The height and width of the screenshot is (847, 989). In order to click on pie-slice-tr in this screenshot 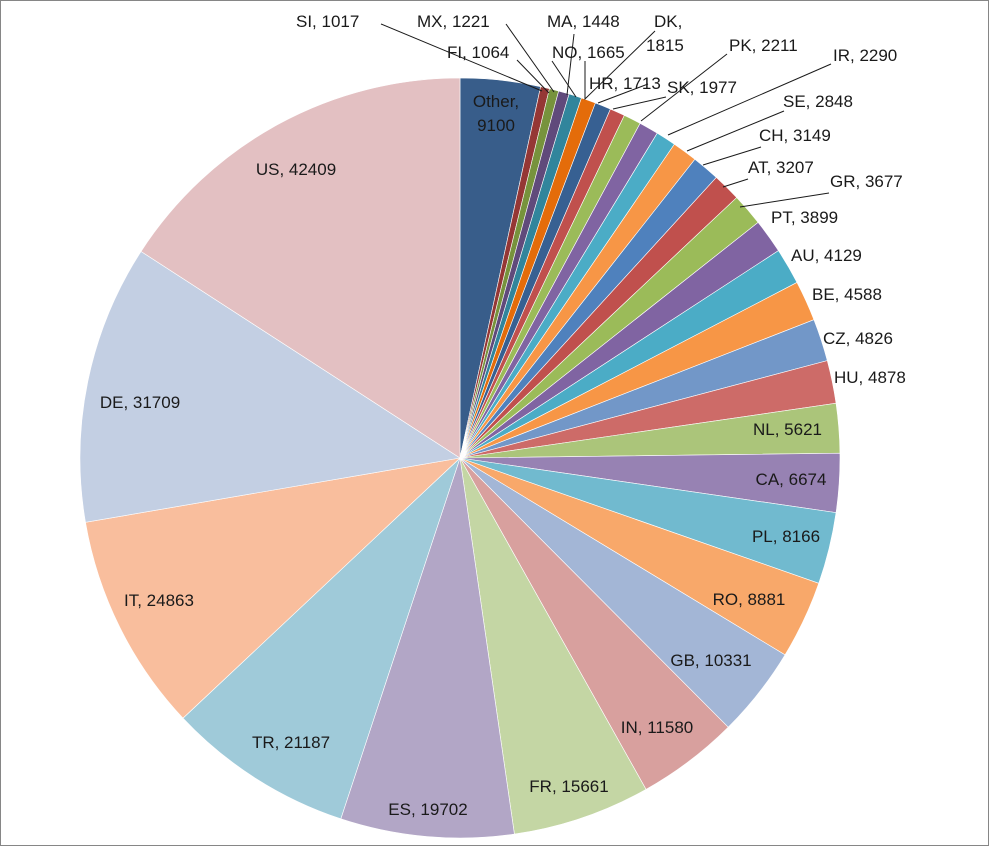, I will do `click(321, 638)`.